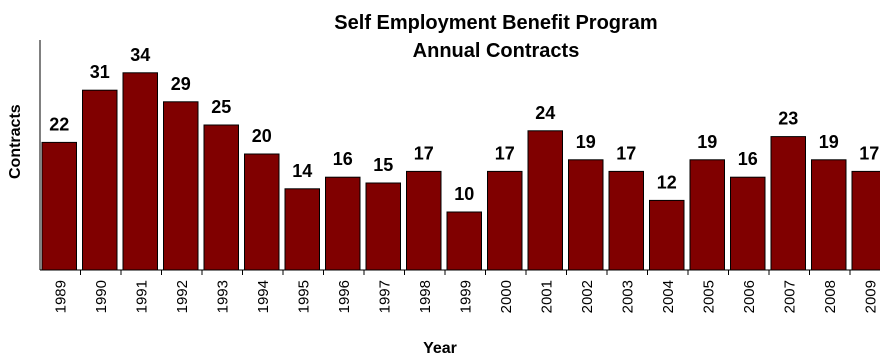 The height and width of the screenshot is (363, 880). Describe the element at coordinates (496, 23) in the screenshot. I see `chart-title: Self Employment Benefit Program` at that location.